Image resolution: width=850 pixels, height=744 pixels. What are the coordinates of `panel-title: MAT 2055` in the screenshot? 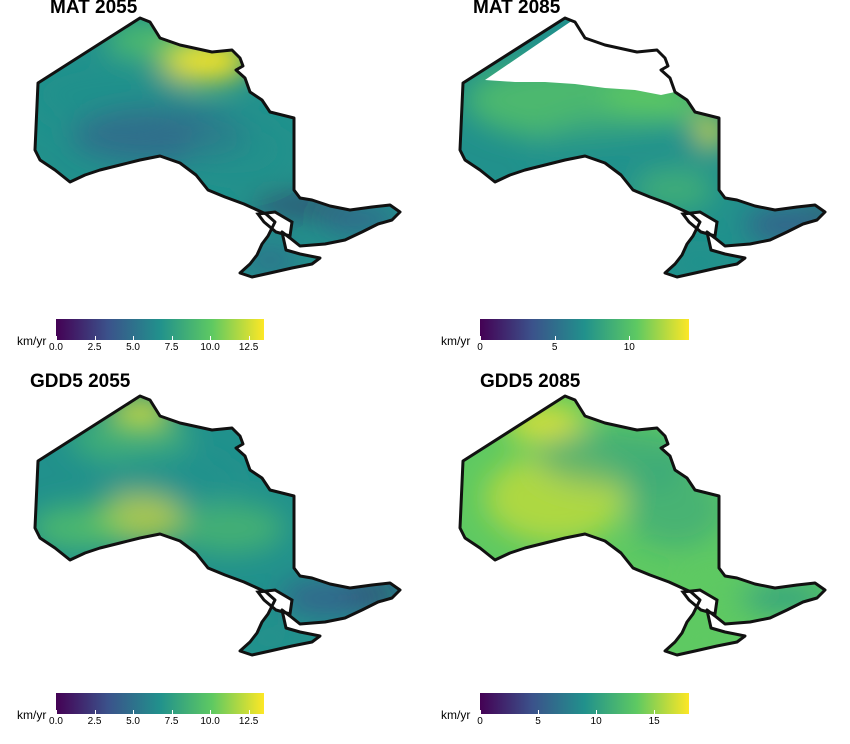 It's located at (94, 9).